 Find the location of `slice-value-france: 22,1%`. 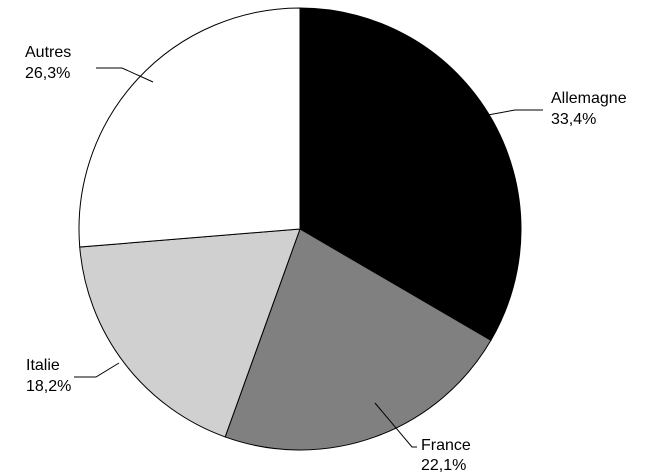

slice-value-france: 22,1% is located at coordinates (443, 465).